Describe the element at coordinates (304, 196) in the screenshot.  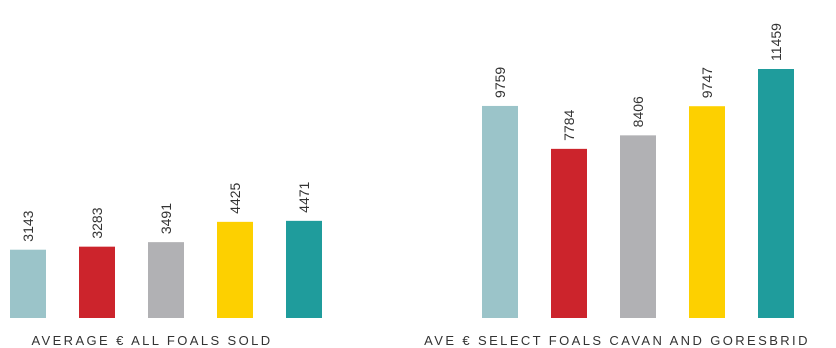
I see `bar-value-label-1-5: 4471` at that location.